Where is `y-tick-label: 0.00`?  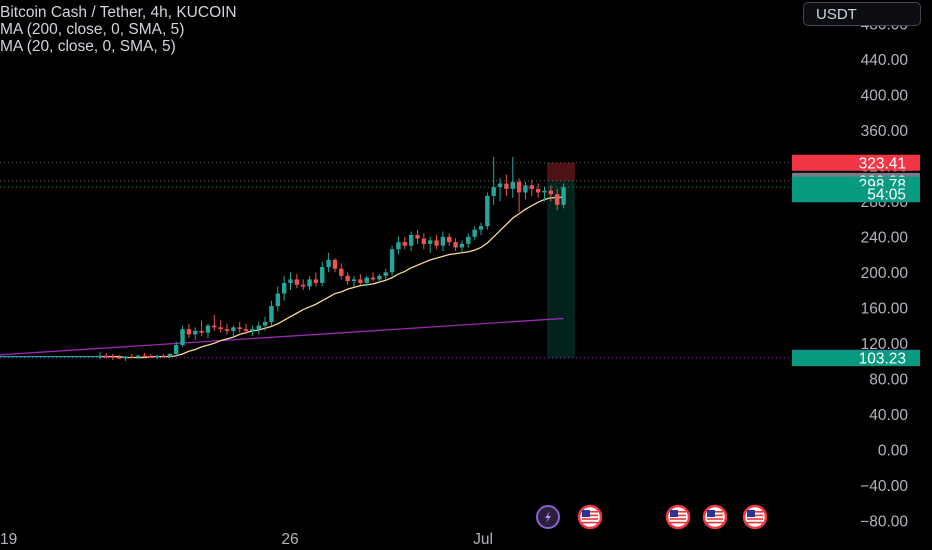 y-tick-label: 0.00 is located at coordinates (893, 450).